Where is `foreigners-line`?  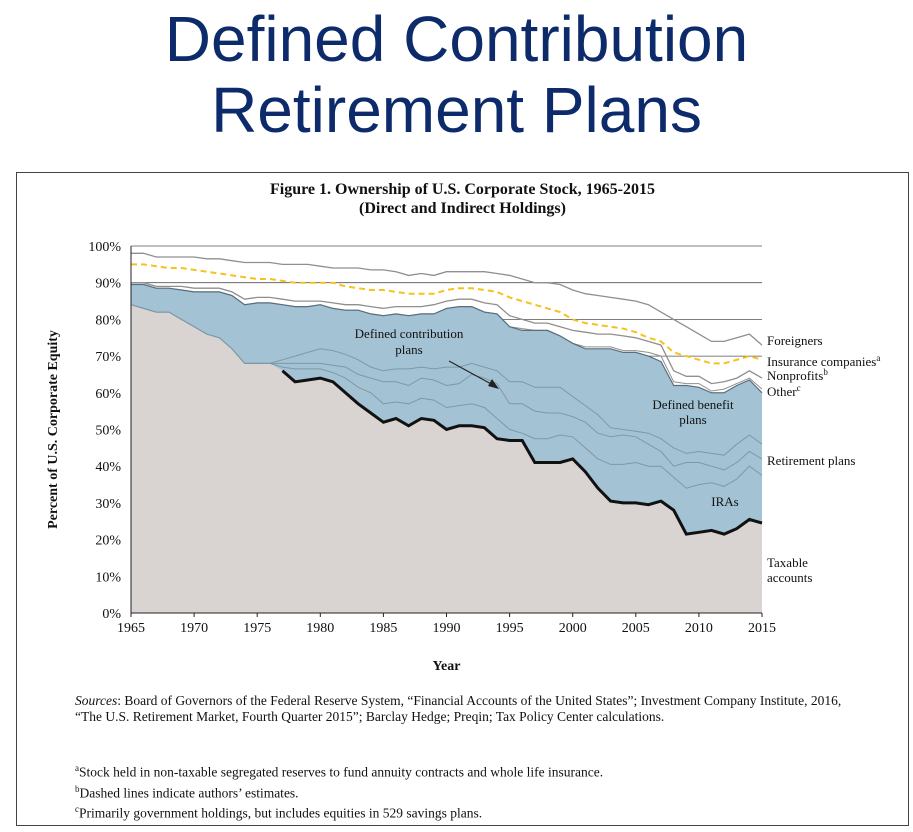
foreigners-line is located at coordinates (447, 299).